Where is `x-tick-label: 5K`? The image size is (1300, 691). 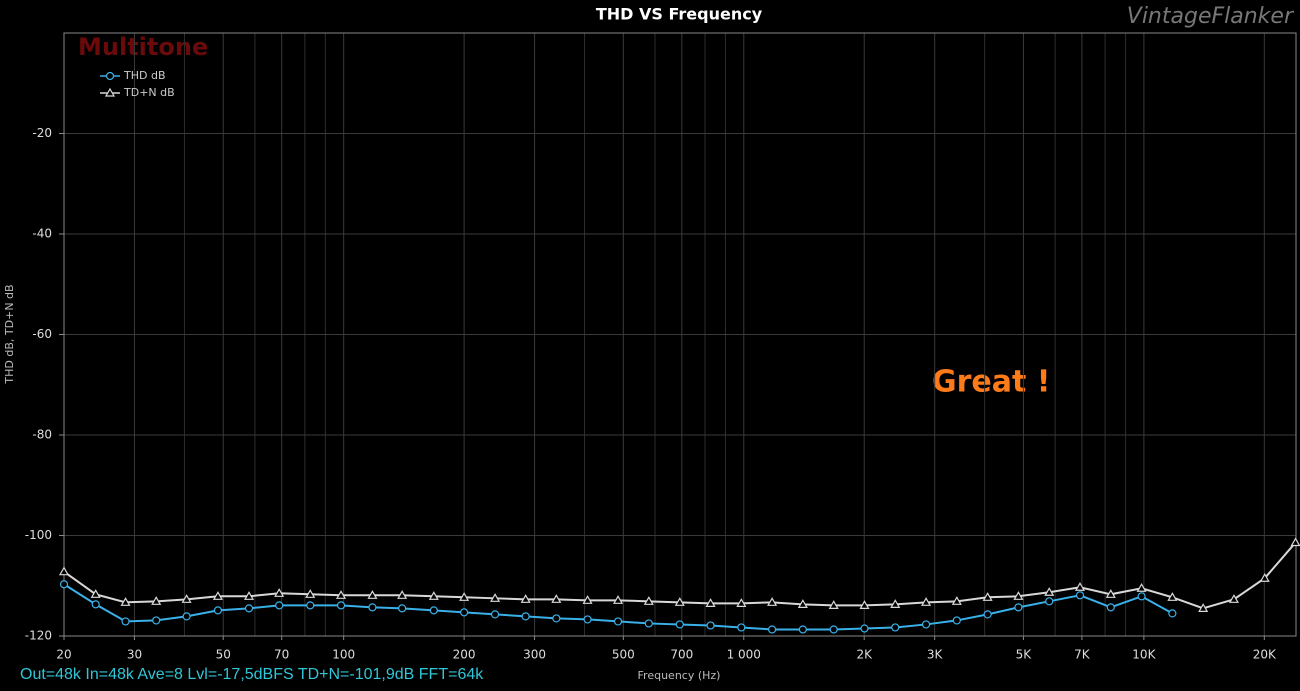
x-tick-label: 5K is located at coordinates (1024, 655).